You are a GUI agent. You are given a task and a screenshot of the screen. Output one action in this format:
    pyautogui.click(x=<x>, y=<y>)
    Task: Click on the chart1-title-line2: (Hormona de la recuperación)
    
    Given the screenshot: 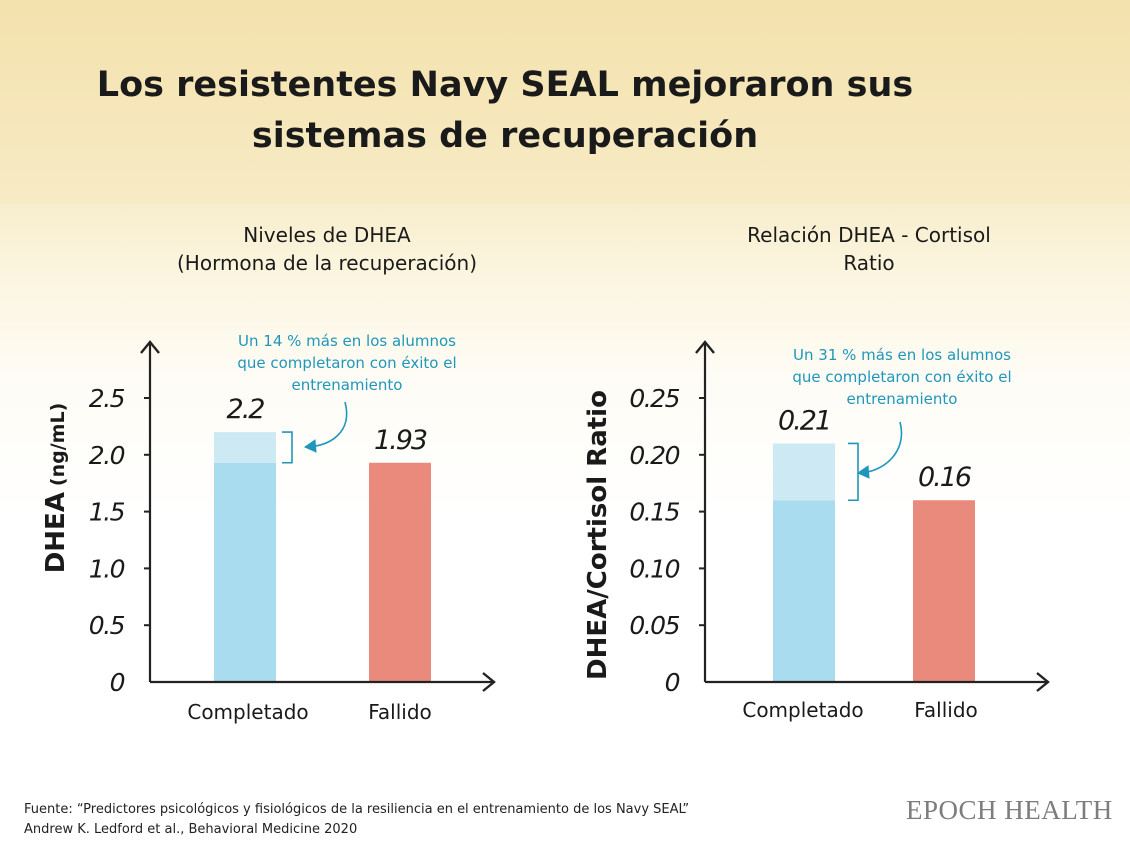 What is the action you would take?
    pyautogui.click(x=327, y=263)
    